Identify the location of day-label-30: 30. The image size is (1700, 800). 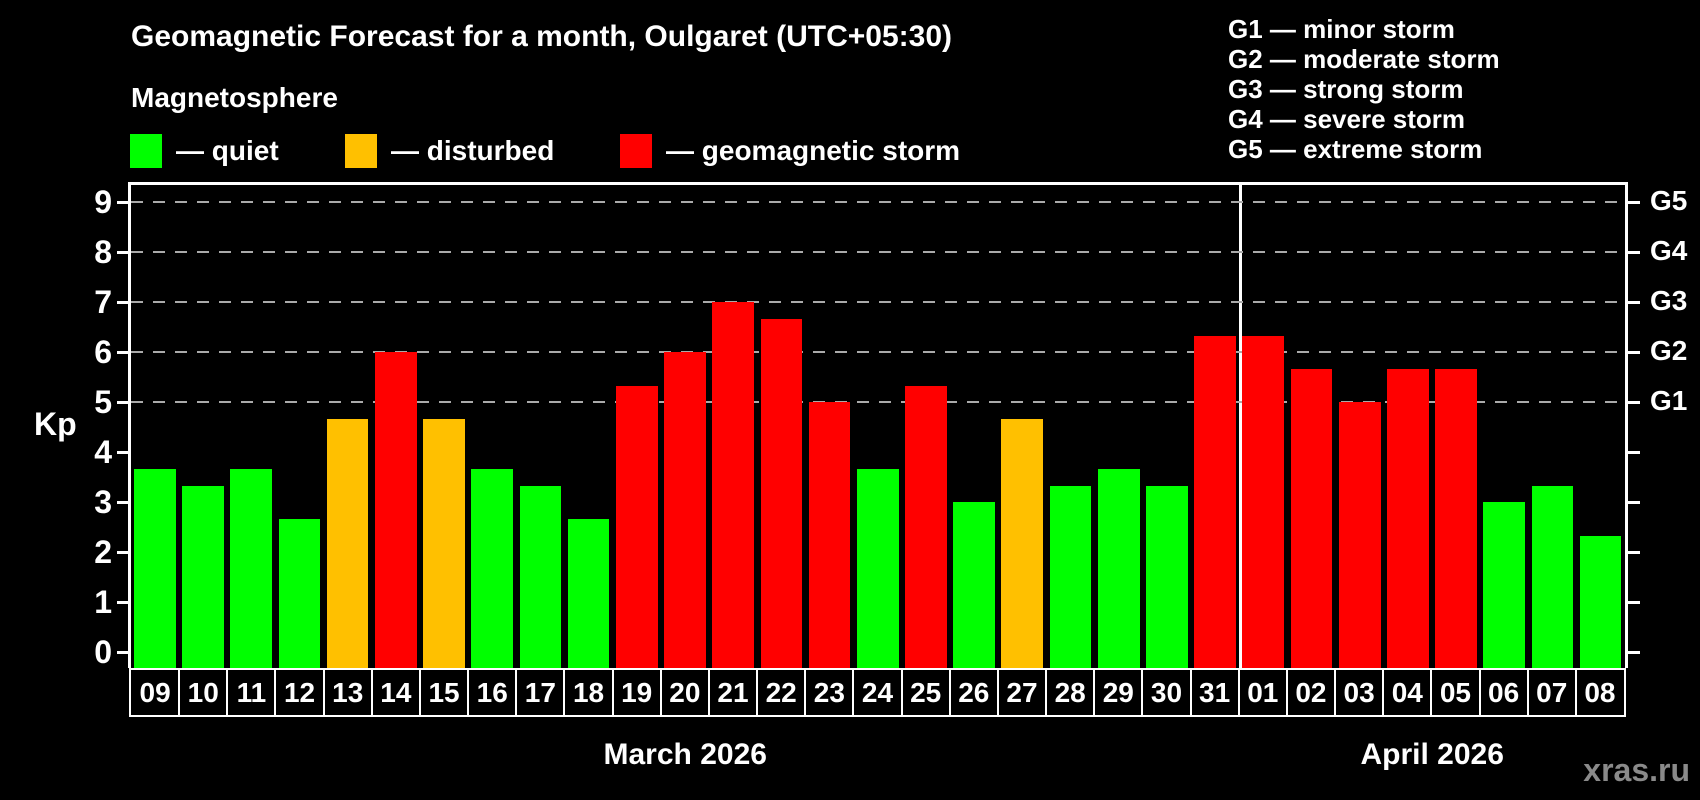
(1166, 692).